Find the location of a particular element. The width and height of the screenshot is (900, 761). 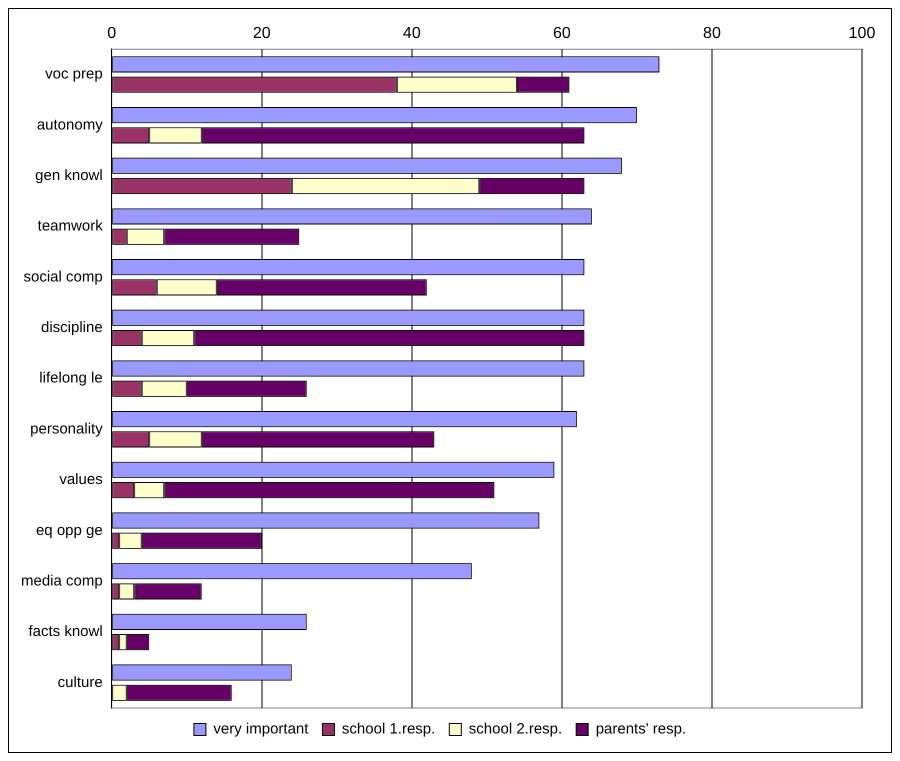

x-tick-label: 100 is located at coordinates (862, 33).